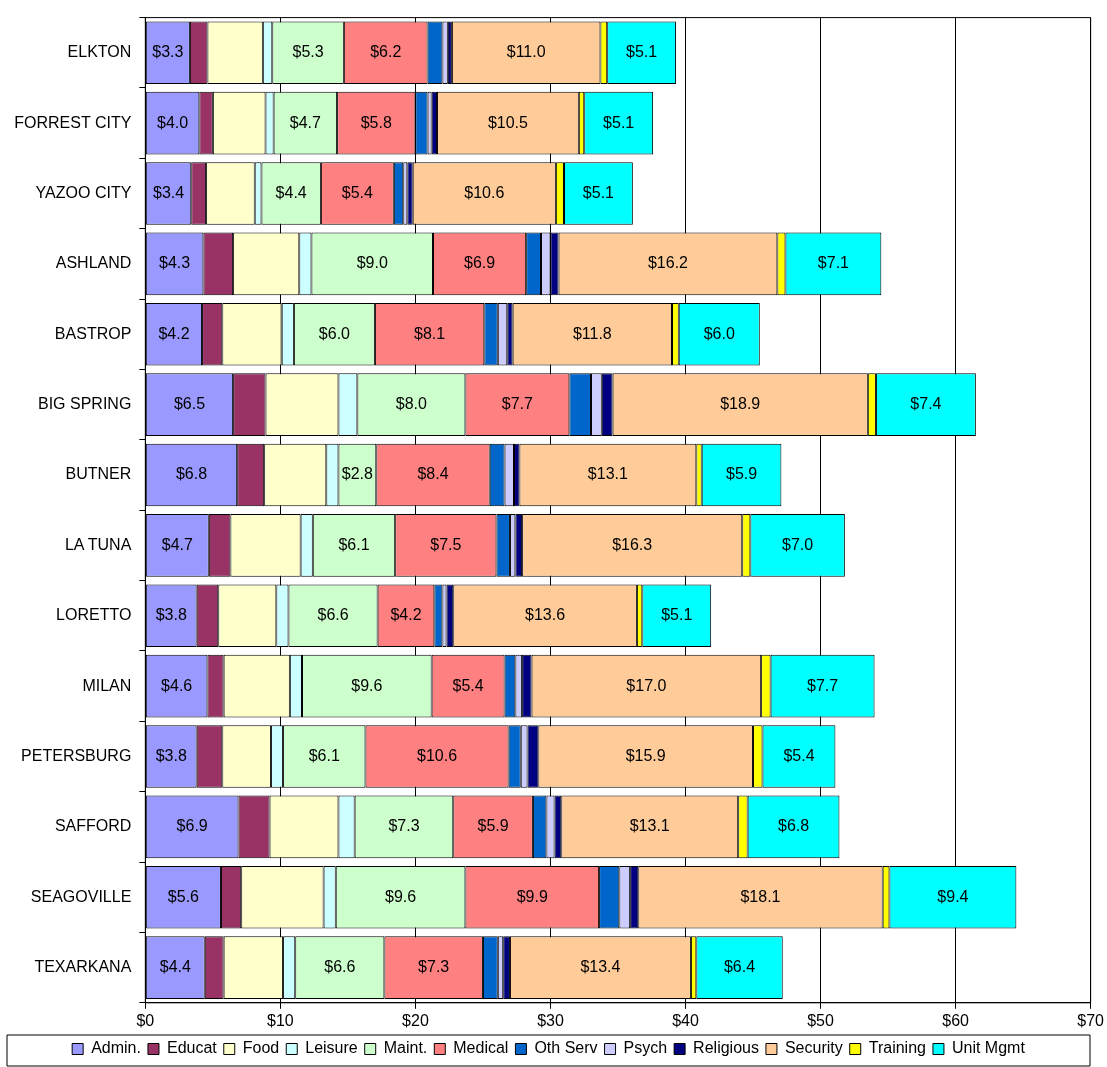 The width and height of the screenshot is (1107, 1067). I want to click on x-tick-label: $10, so click(280, 1020).